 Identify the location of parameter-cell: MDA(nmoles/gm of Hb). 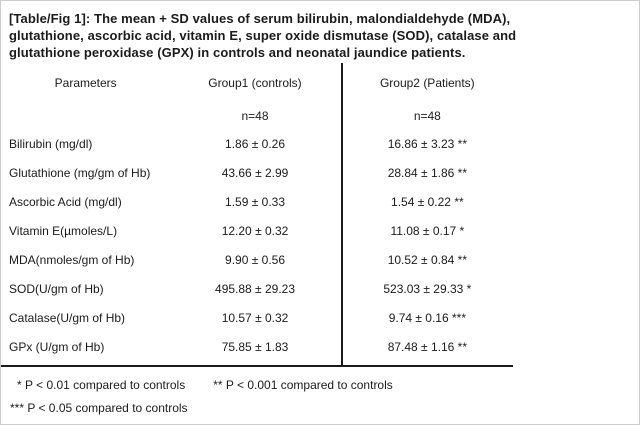
(72, 259).